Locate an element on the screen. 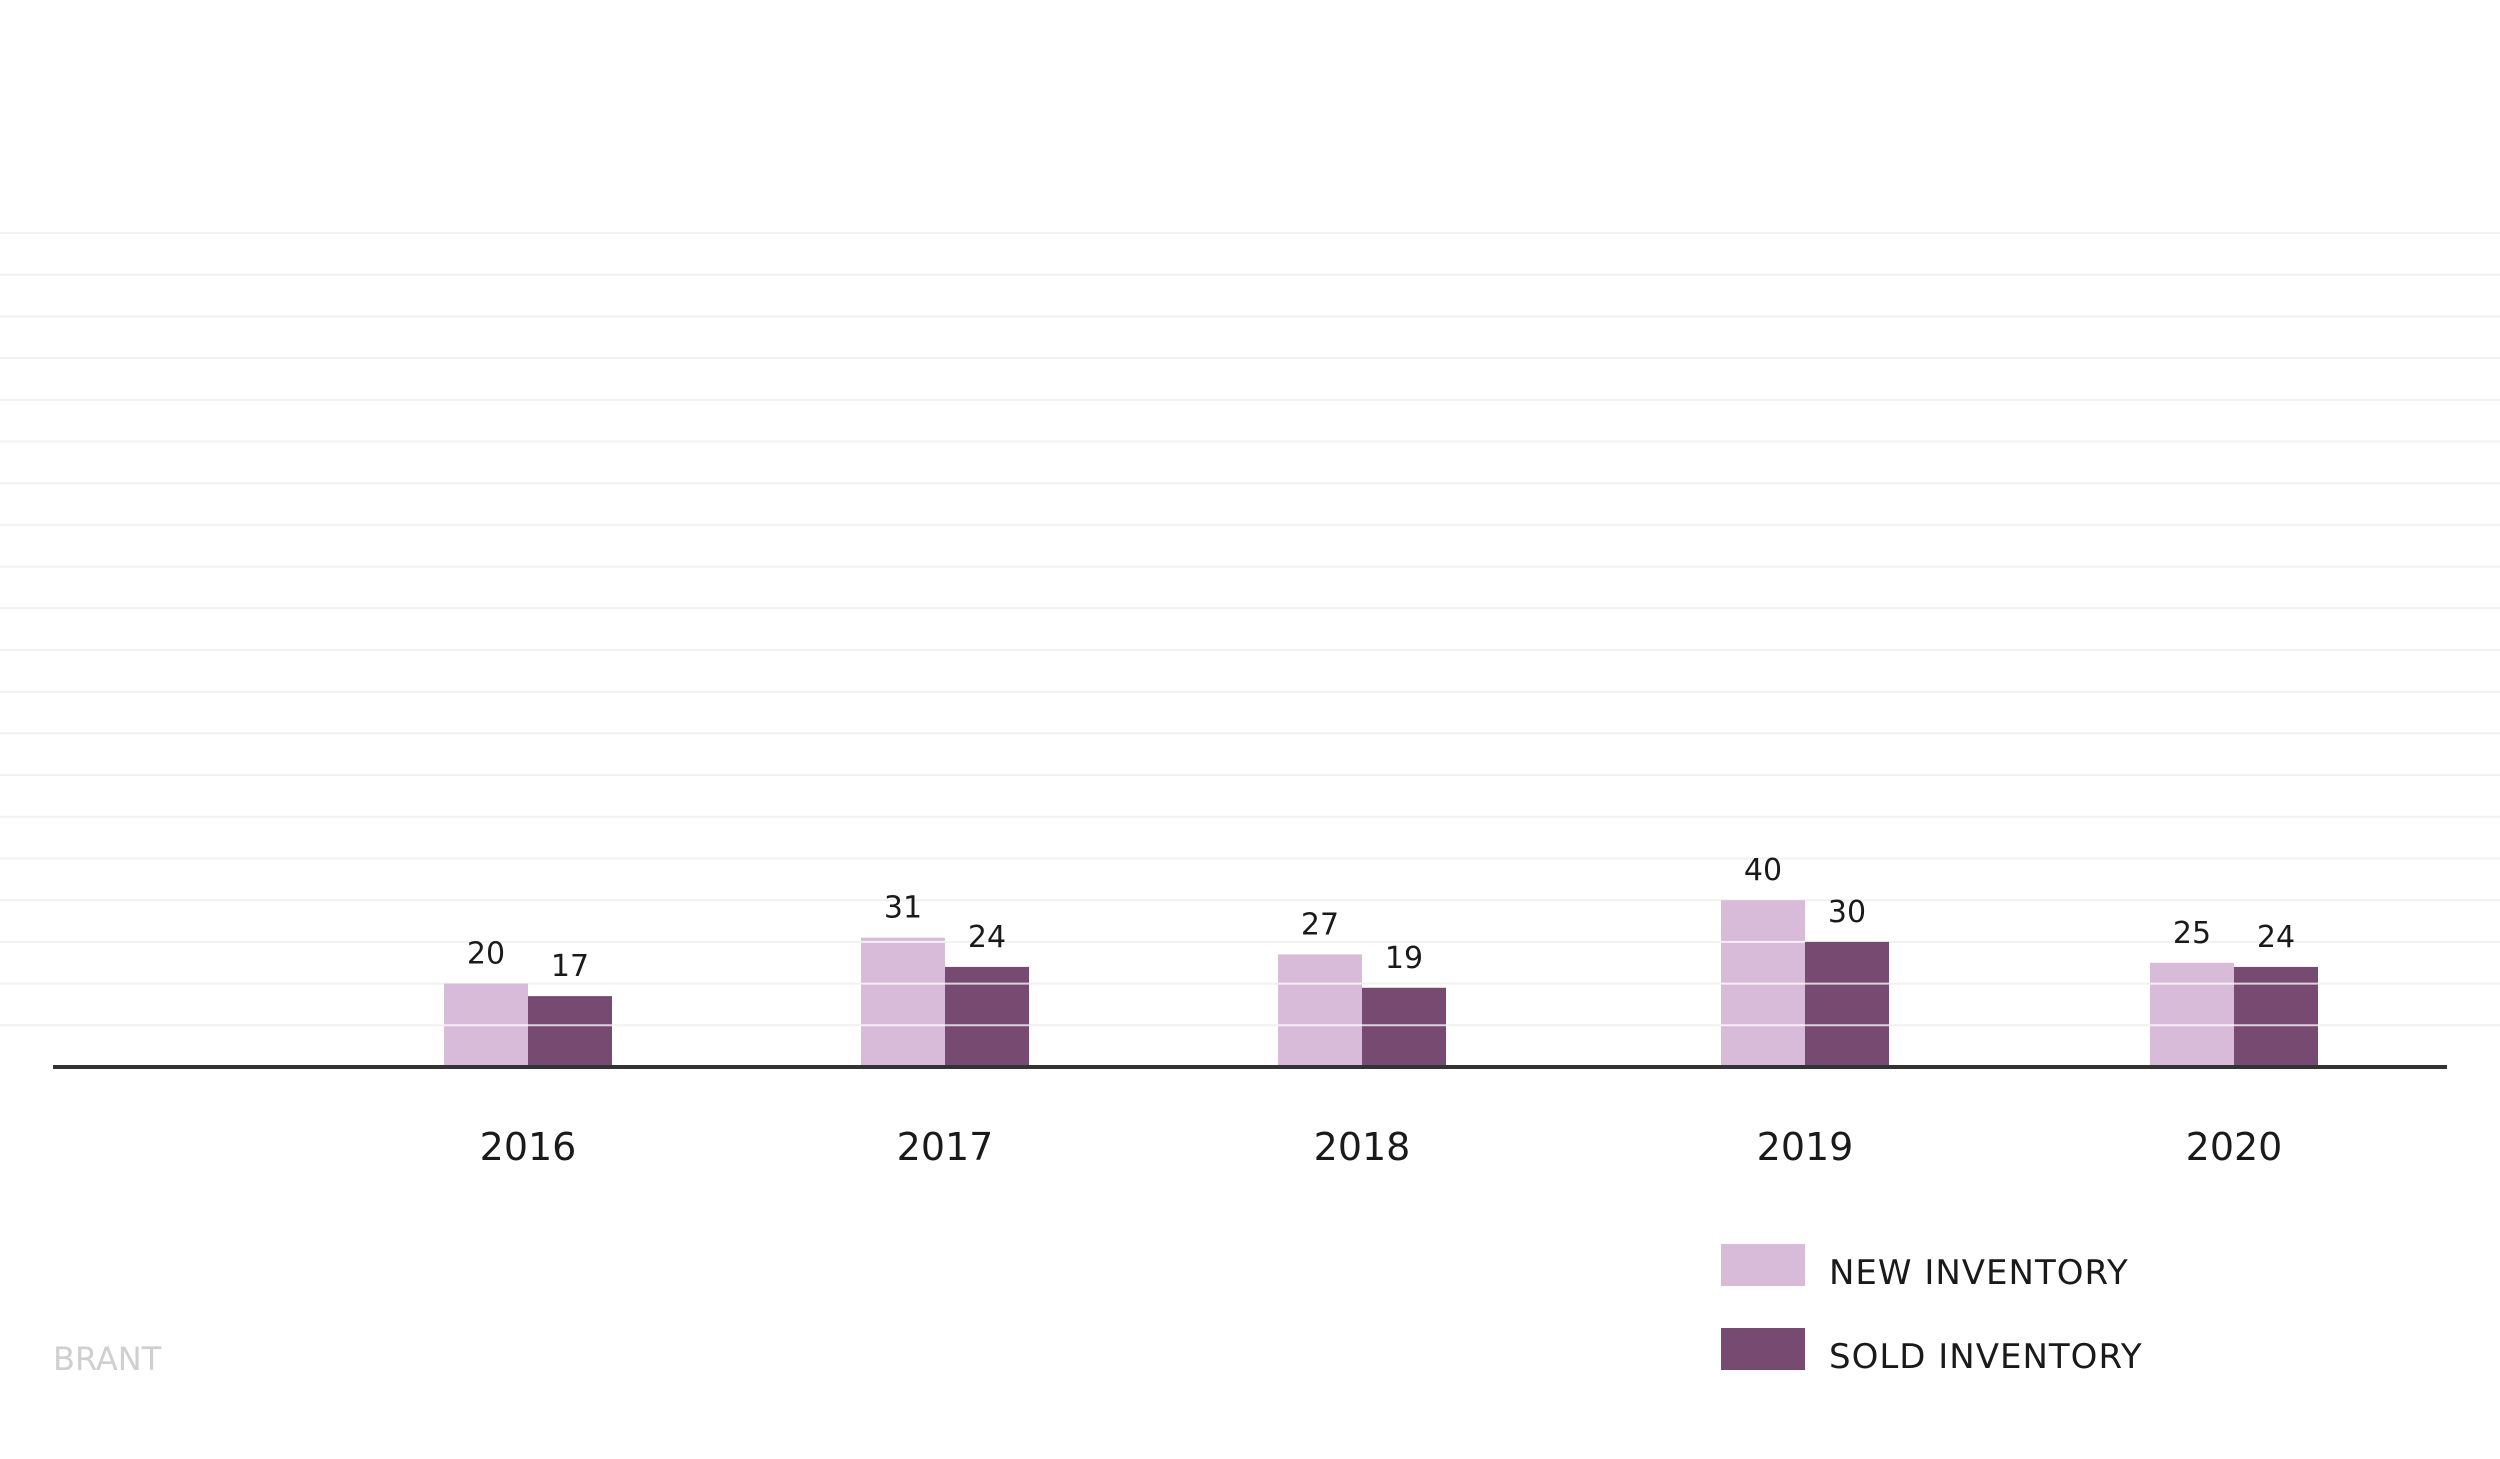 The width and height of the screenshot is (2500, 1459). bar-sold-inventory-2019 is located at coordinates (1847, 1004).